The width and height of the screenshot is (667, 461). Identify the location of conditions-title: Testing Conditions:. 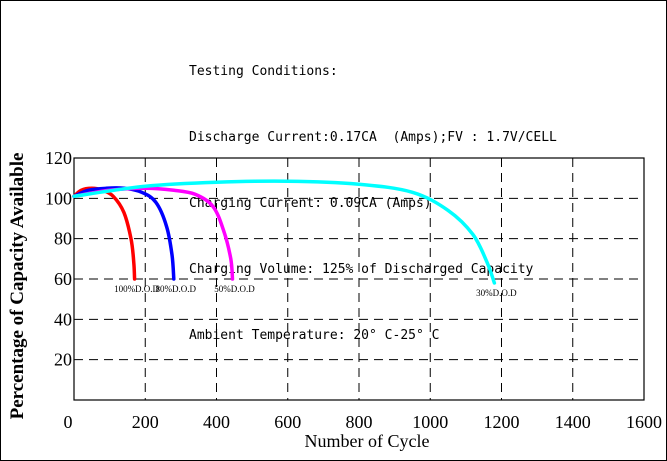
(263, 71).